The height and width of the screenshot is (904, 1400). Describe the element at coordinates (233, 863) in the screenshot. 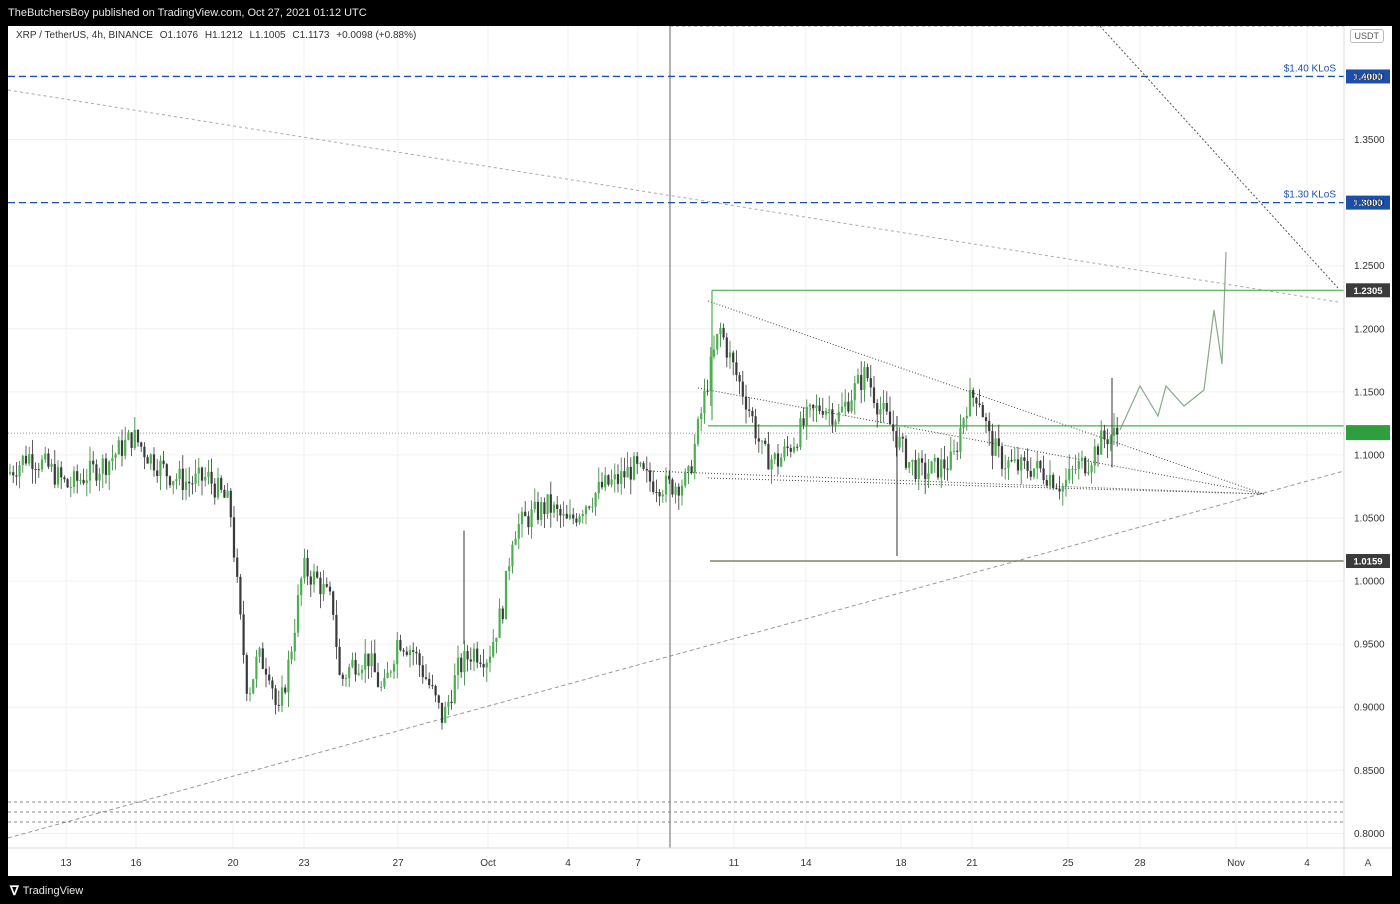

I see `x-tick-label: 20` at that location.